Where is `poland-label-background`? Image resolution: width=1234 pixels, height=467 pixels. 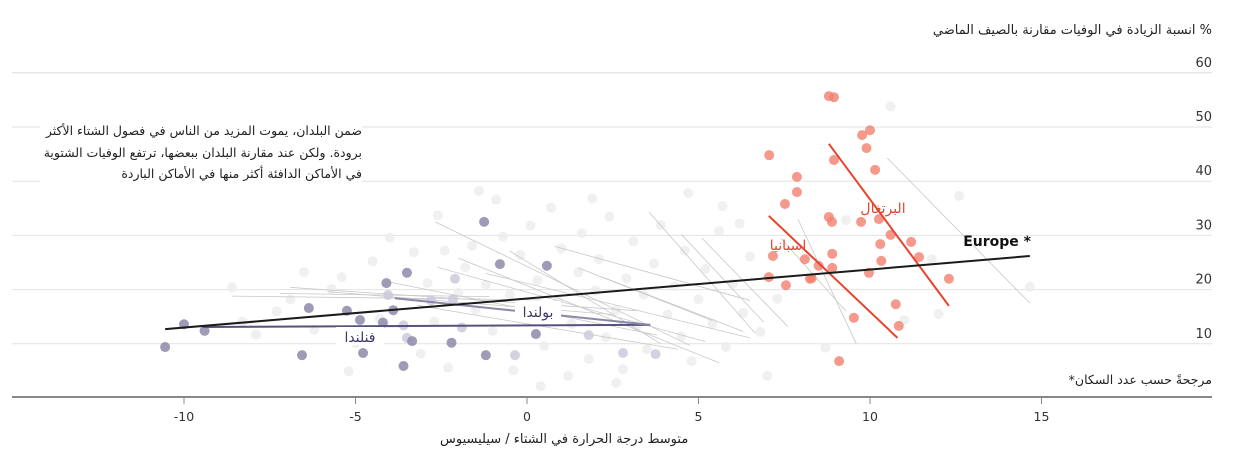 poland-label-background is located at coordinates (538, 311).